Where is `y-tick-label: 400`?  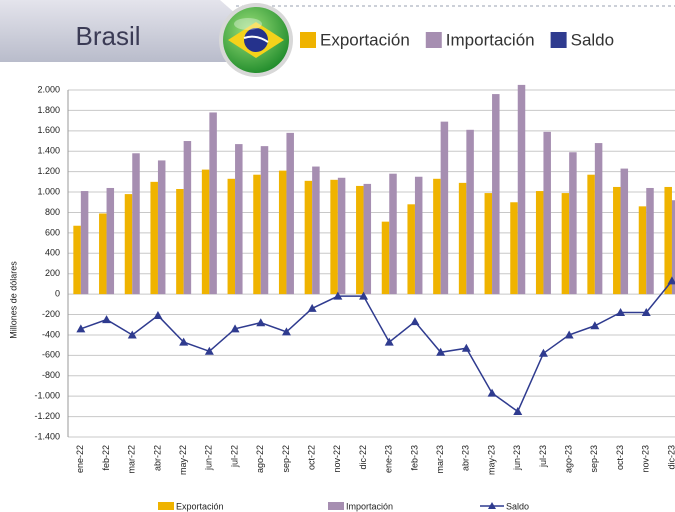 y-tick-label: 400 is located at coordinates (52, 253).